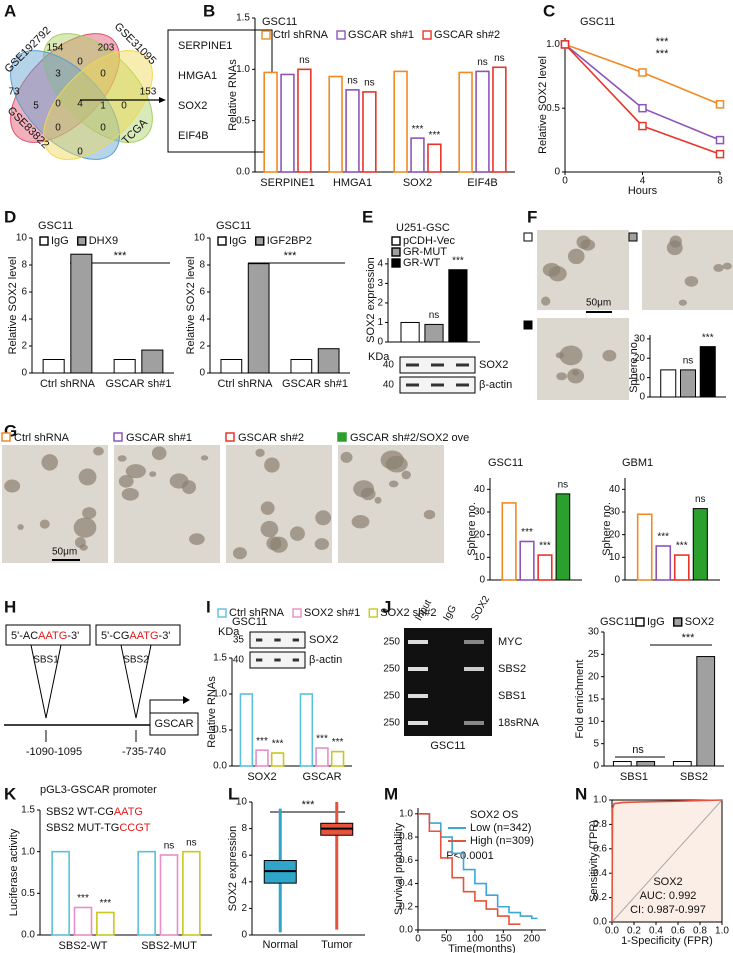 The image size is (733, 953). Describe the element at coordinates (239, 640) in the screenshot. I see `blot-marker: 35` at that location.